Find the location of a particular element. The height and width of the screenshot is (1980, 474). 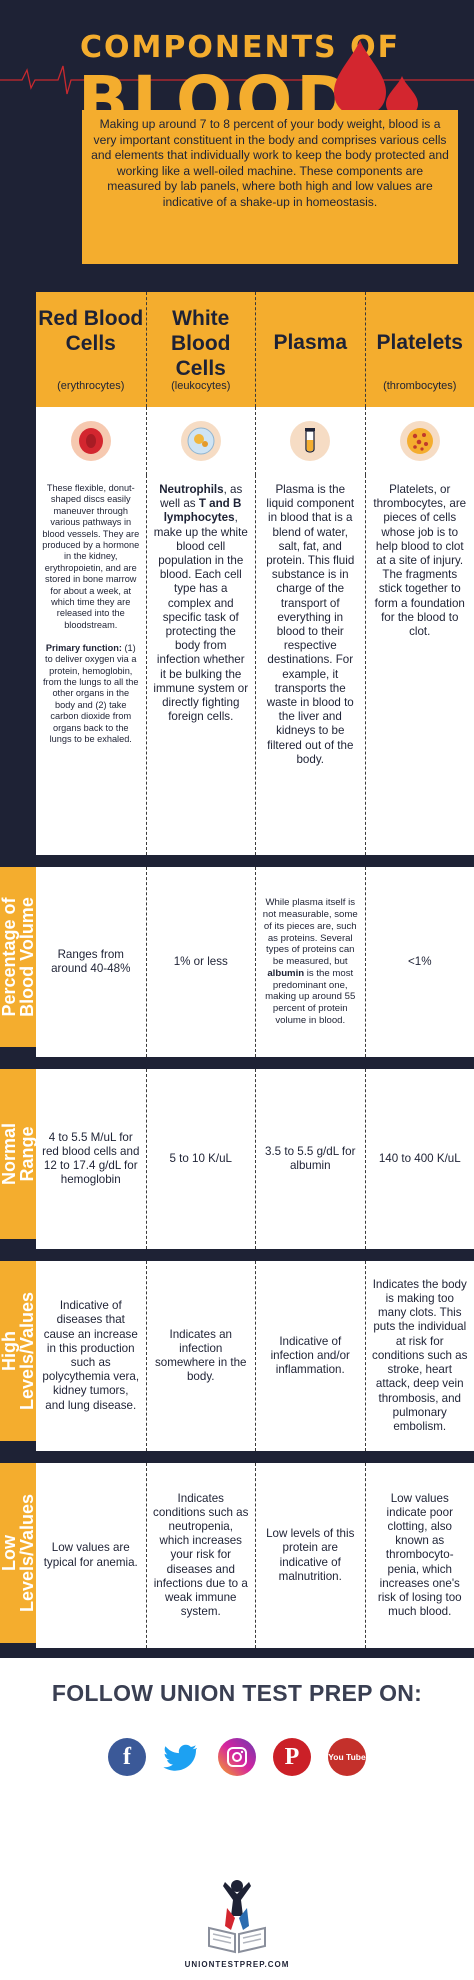

percentage-label: Percentage of Blood Volume is located at coordinates (18, 957).